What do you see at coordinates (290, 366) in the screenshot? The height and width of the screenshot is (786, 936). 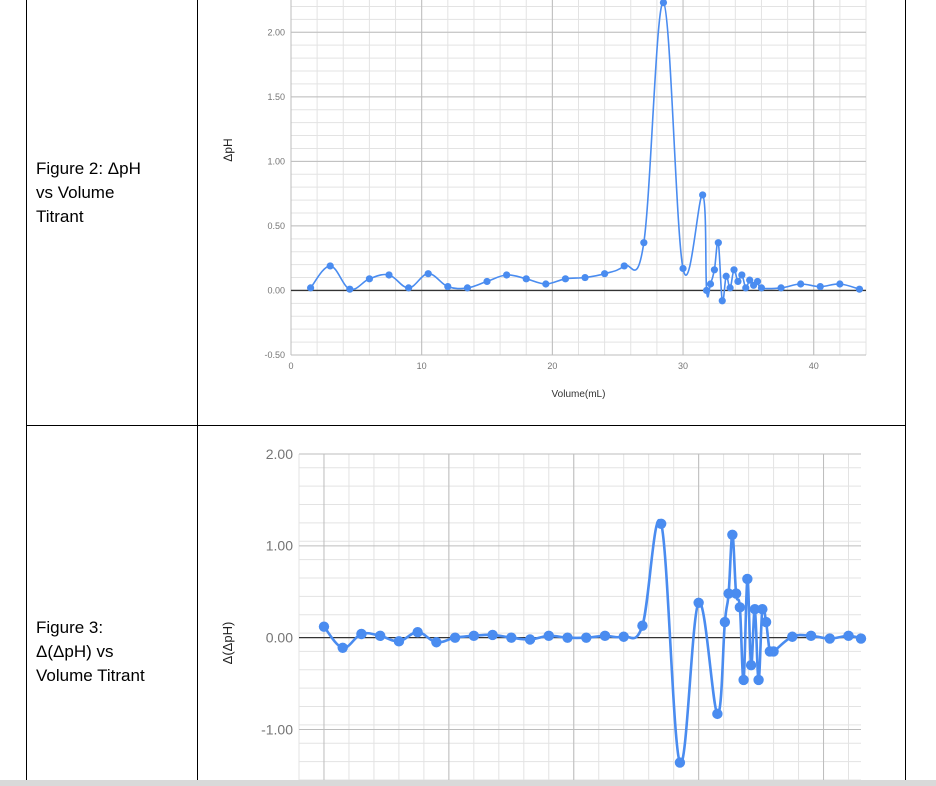 I see `x-tick-label: 0` at bounding box center [290, 366].